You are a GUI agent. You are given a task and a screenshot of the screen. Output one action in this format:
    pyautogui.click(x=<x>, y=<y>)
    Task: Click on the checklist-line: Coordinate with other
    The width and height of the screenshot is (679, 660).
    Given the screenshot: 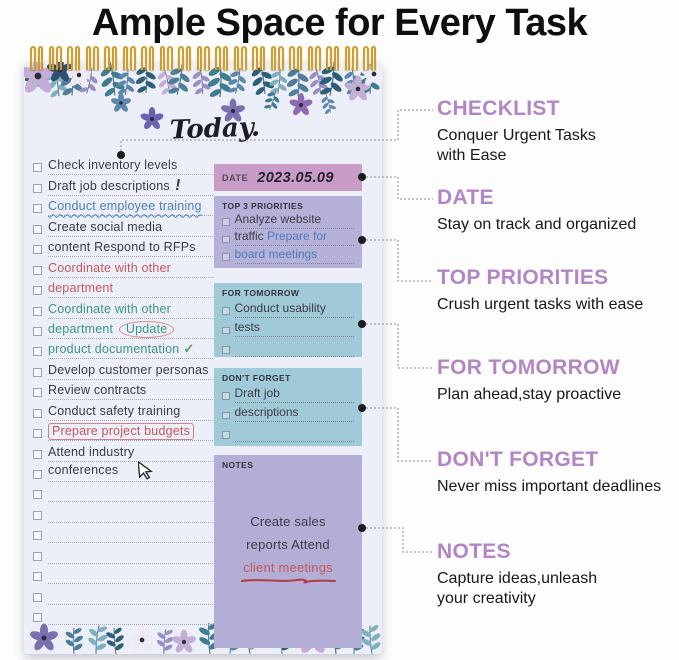 What is the action you would take?
    pyautogui.click(x=130, y=310)
    